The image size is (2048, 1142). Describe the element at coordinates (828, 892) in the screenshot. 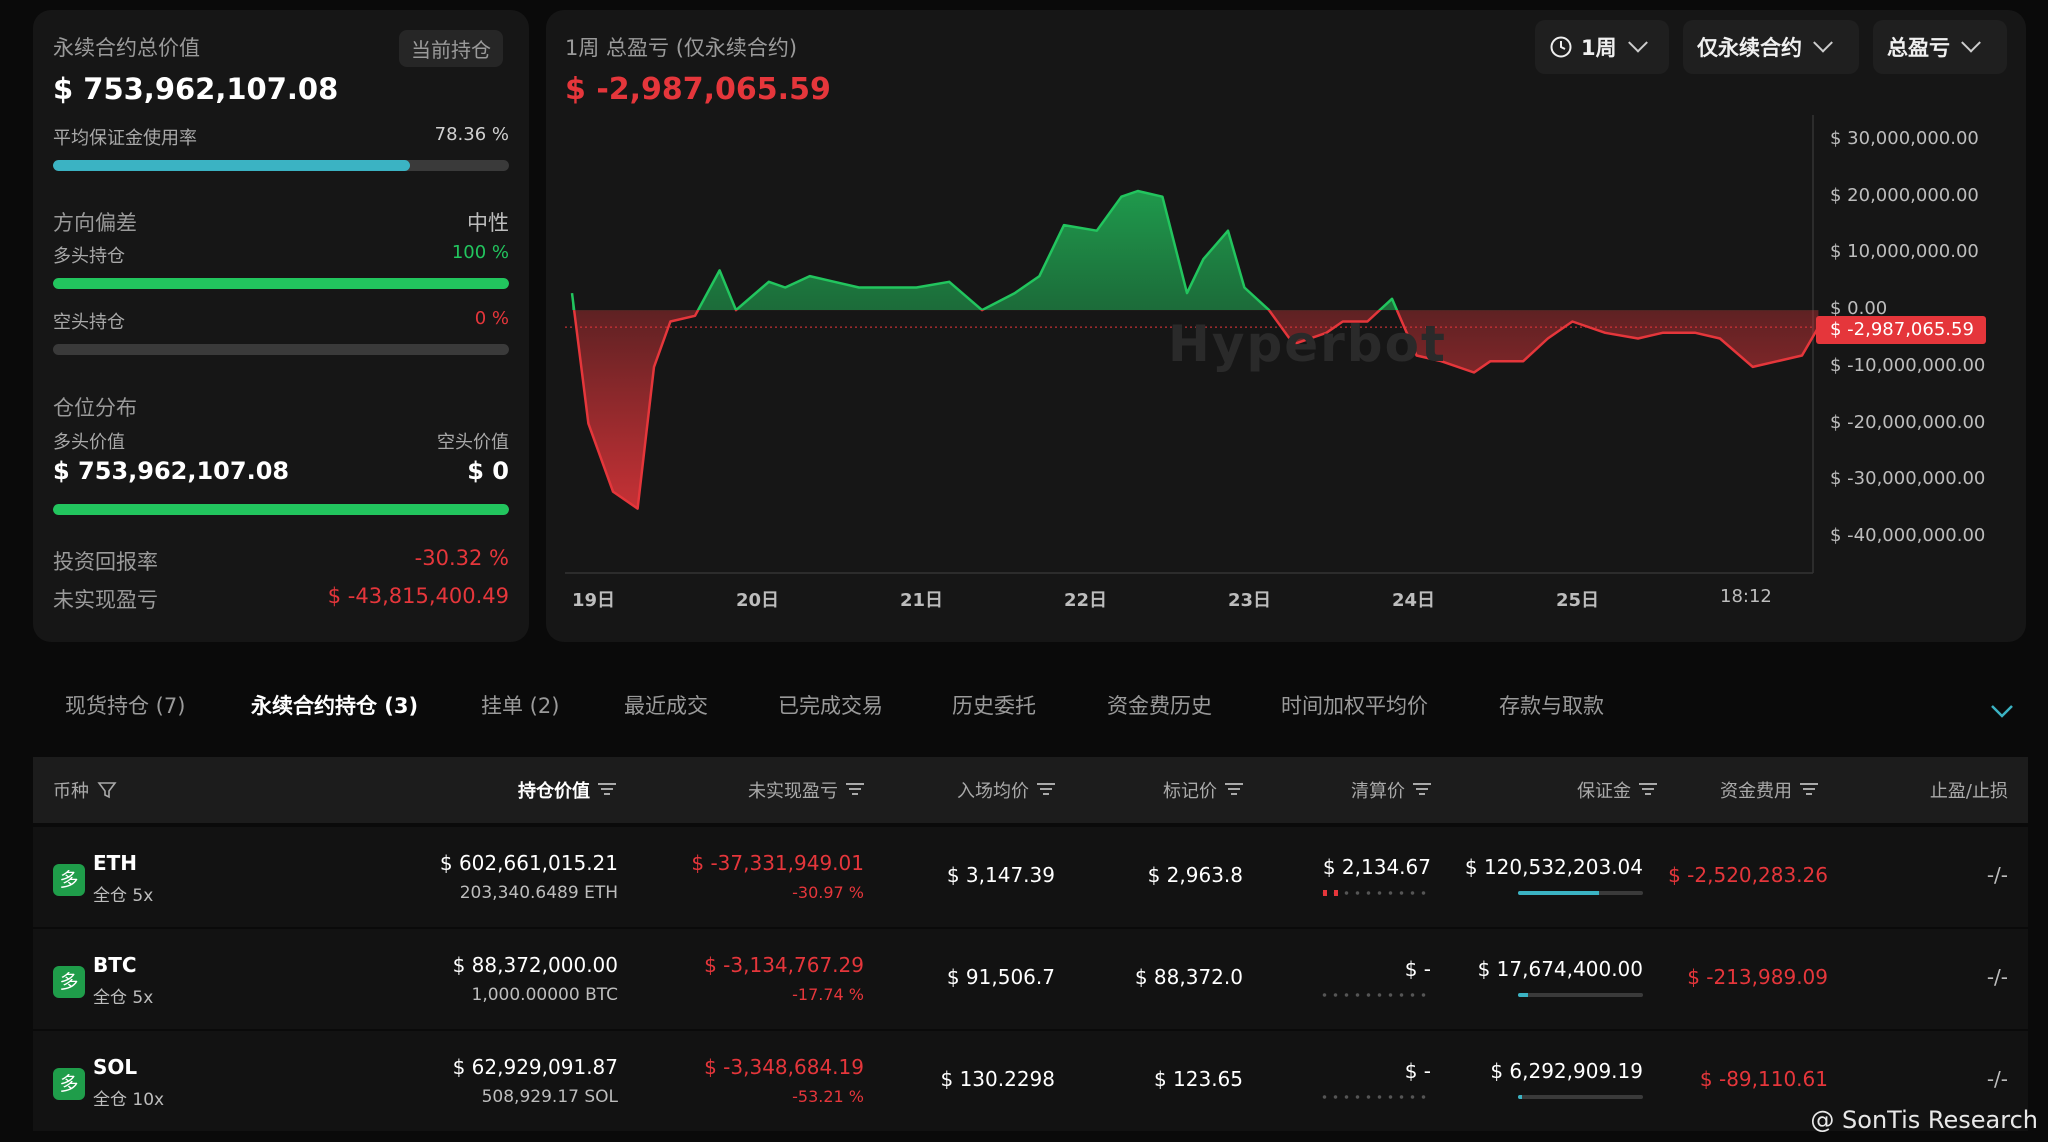

I see `upnl-pct: -30.97 %` at that location.